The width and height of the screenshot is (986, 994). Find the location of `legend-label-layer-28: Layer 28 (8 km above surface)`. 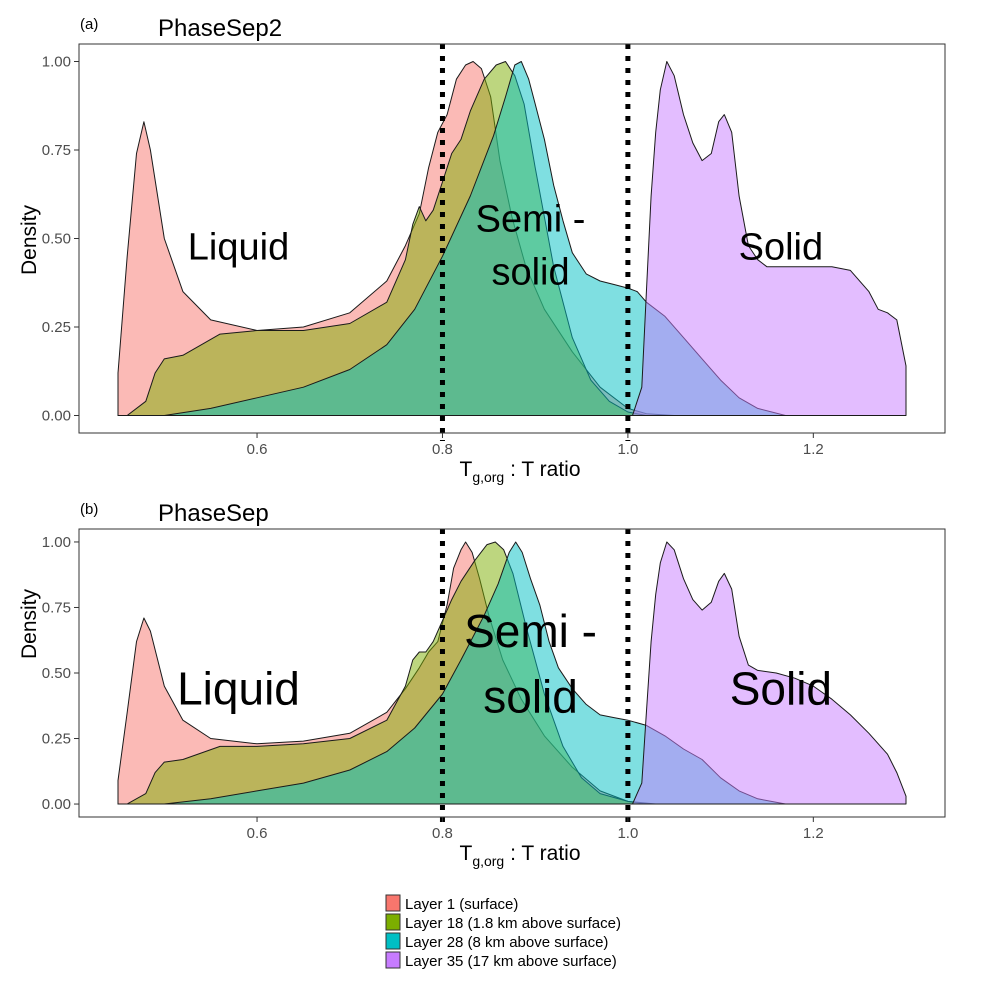

legend-label-layer-28: Layer 28 (8 km above surface) is located at coordinates (506, 942).